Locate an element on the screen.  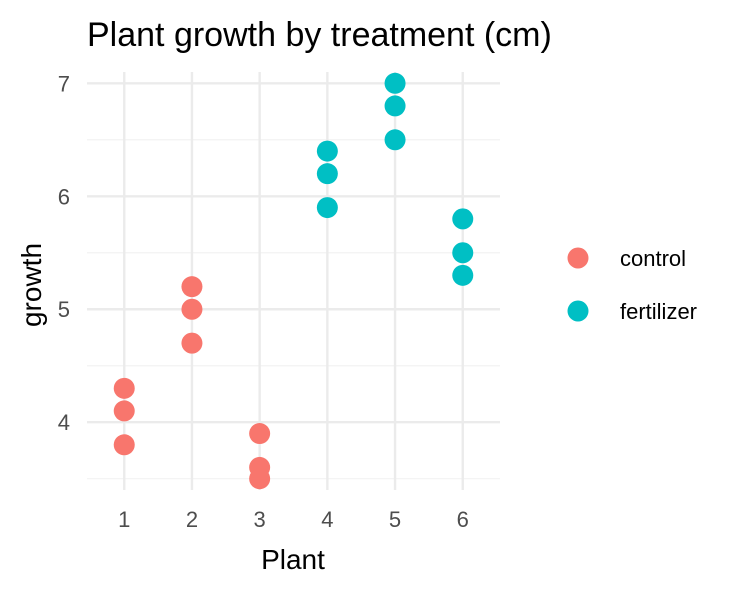
x-tick-label: 4 is located at coordinates (327, 519).